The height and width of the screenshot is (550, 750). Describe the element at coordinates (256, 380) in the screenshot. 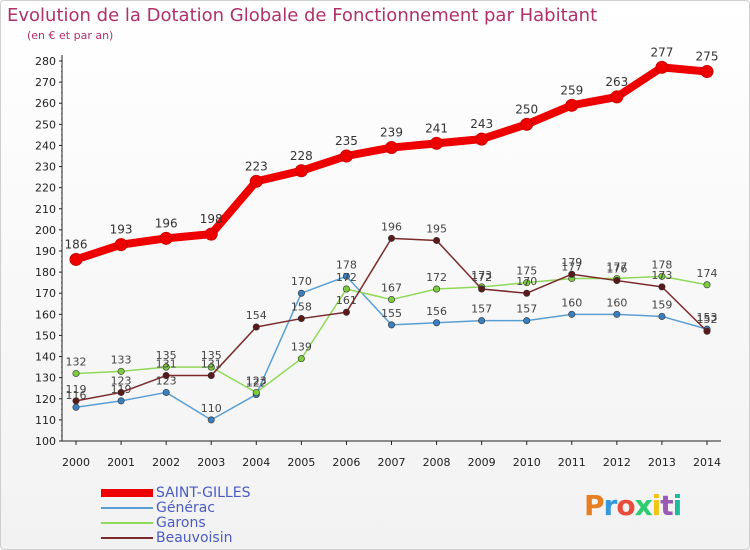

I see `data-label: 123` at that location.